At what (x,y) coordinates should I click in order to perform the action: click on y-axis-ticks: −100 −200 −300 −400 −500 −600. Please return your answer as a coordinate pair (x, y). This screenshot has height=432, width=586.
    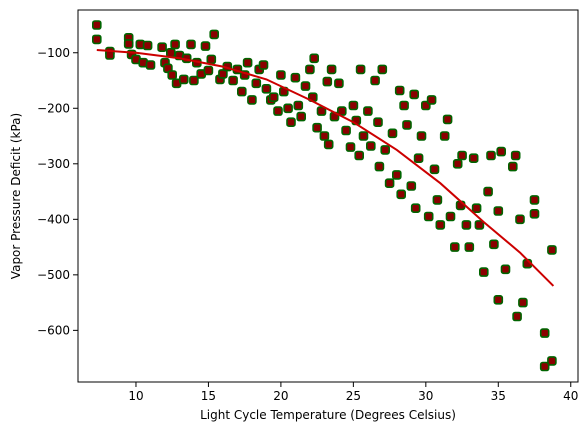
    Looking at the image, I should click on (57, 191).